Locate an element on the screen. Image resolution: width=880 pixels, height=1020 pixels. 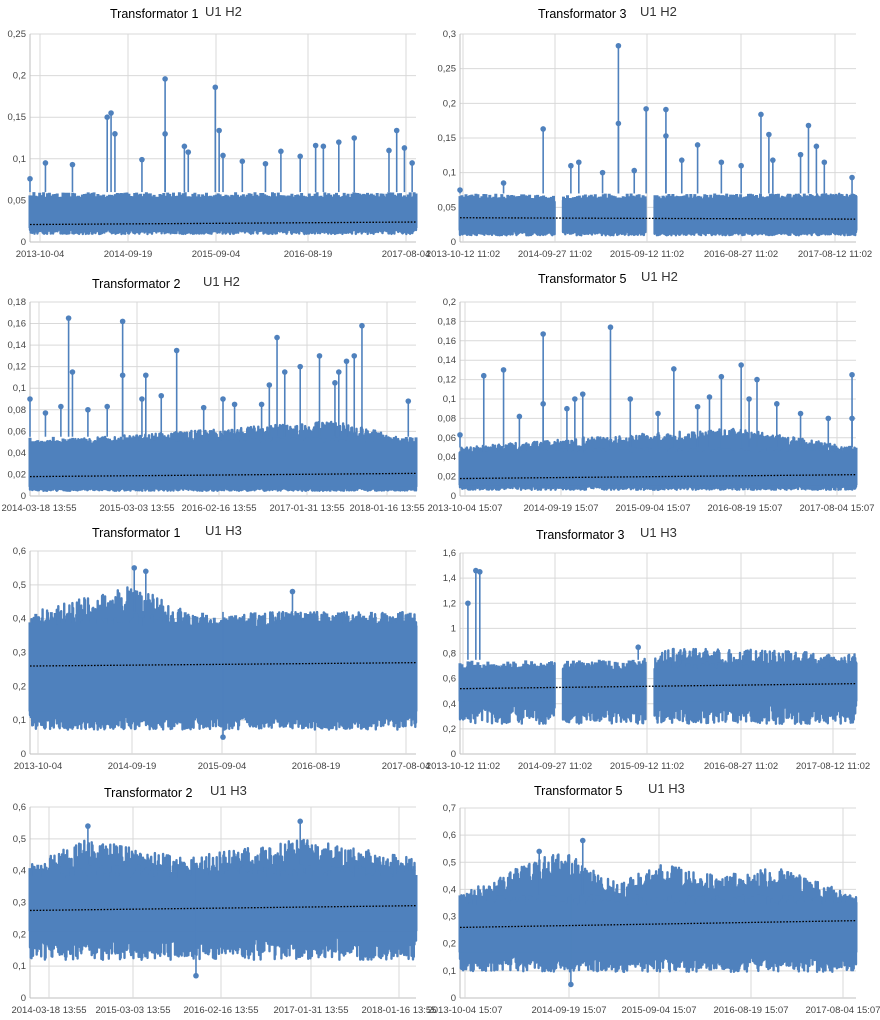
chart-title: Transformator 3 is located at coordinates (582, 14).